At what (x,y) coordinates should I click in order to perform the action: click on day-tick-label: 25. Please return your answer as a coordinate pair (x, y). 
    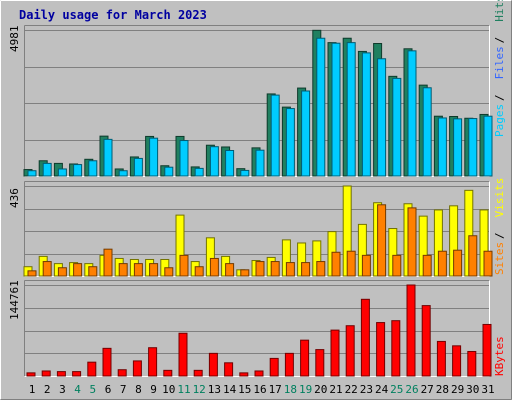
    Looking at the image, I should click on (396, 389).